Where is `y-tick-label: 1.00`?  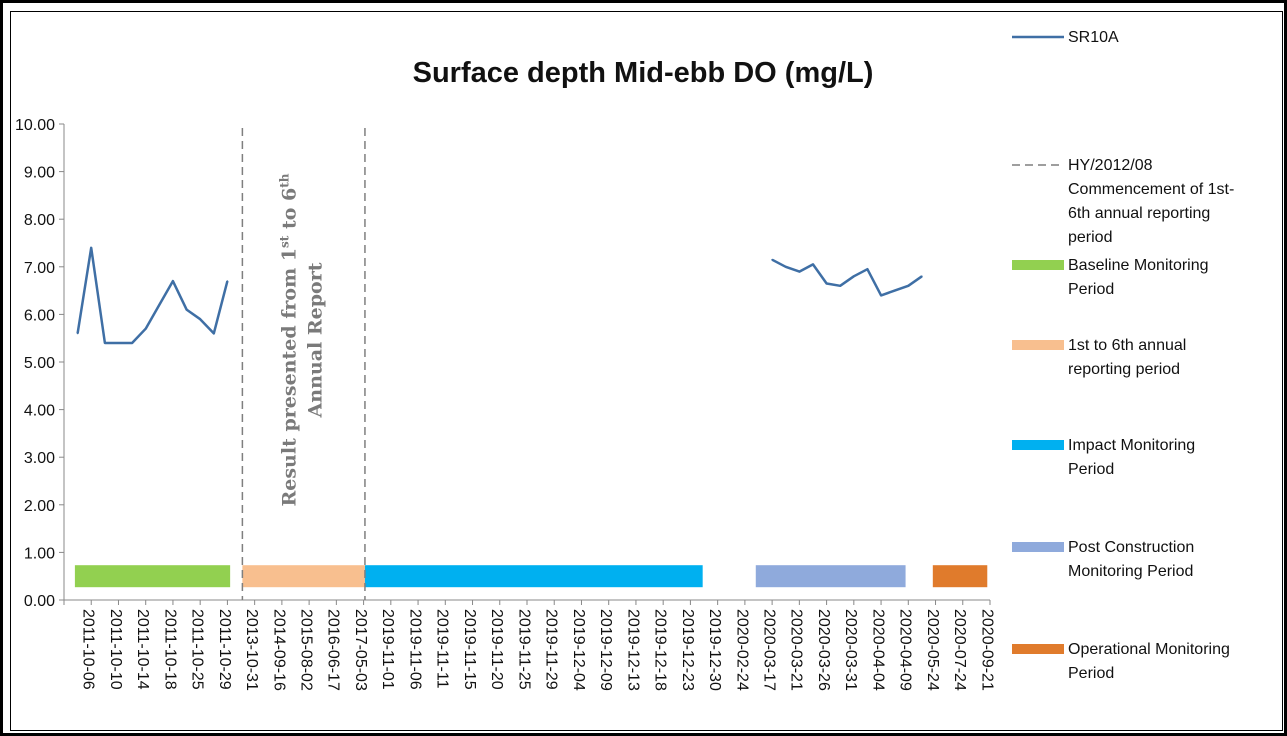
y-tick-label: 1.00 is located at coordinates (39, 553).